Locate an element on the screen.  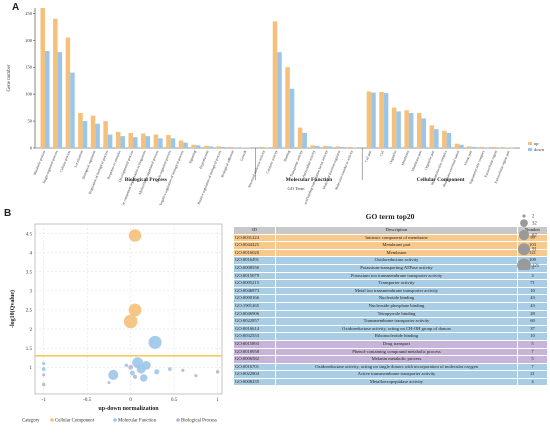
description-cell: Melanin metabolic process is located at coordinates (396, 359).